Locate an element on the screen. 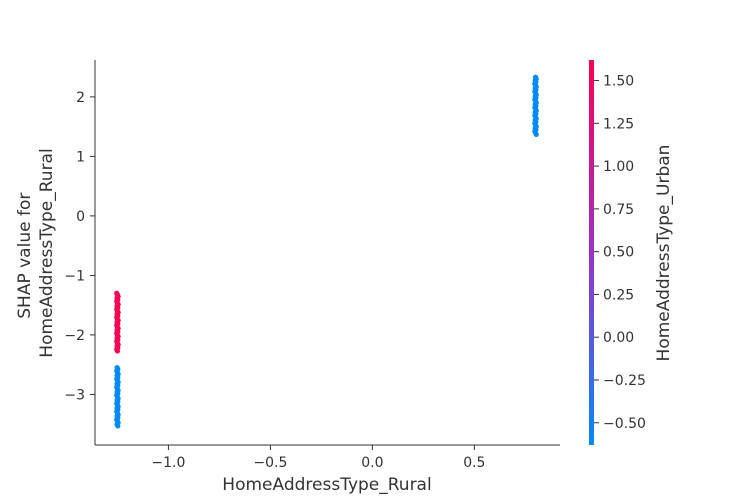 This screenshot has height=500, width=750. y-axis-label-line-2: HomeAddressType_Rural is located at coordinates (47, 252).